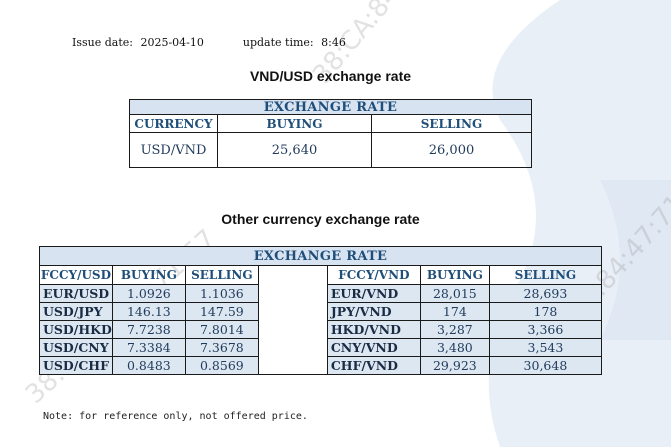 Image resolution: width=671 pixels, height=447 pixels. I want to click on col-header-fccy-vnd: FCCY/VND, so click(373, 275).